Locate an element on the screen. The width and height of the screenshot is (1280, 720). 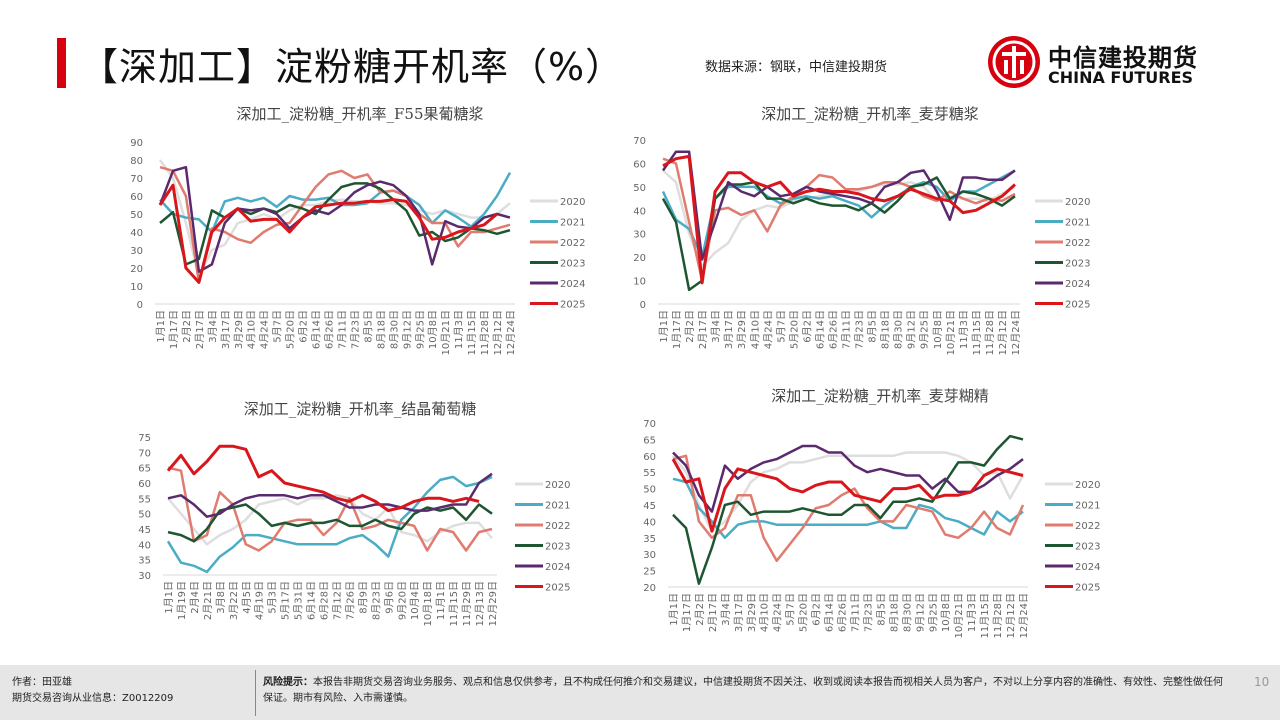
x-tick-label: 9月25日 is located at coordinates (420, 329).